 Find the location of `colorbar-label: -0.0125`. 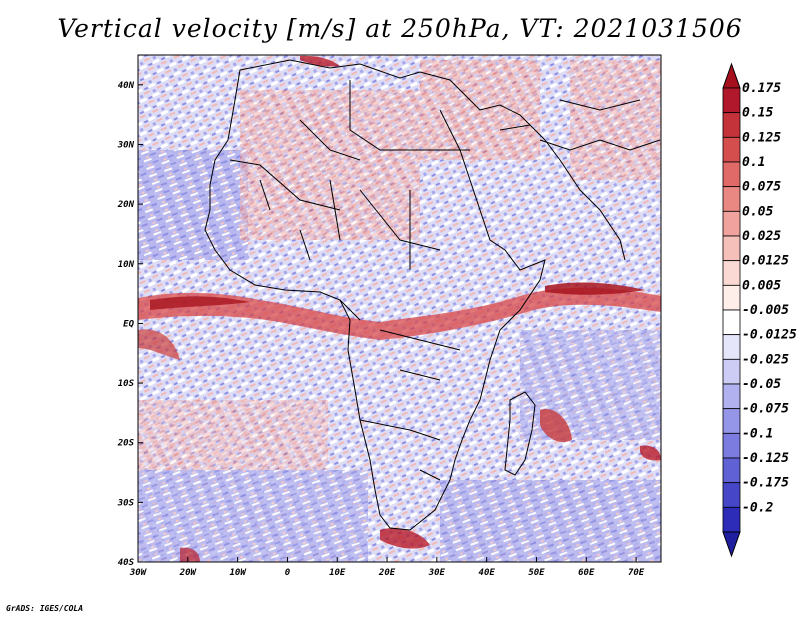

colorbar-label: -0.0125 is located at coordinates (769, 335).